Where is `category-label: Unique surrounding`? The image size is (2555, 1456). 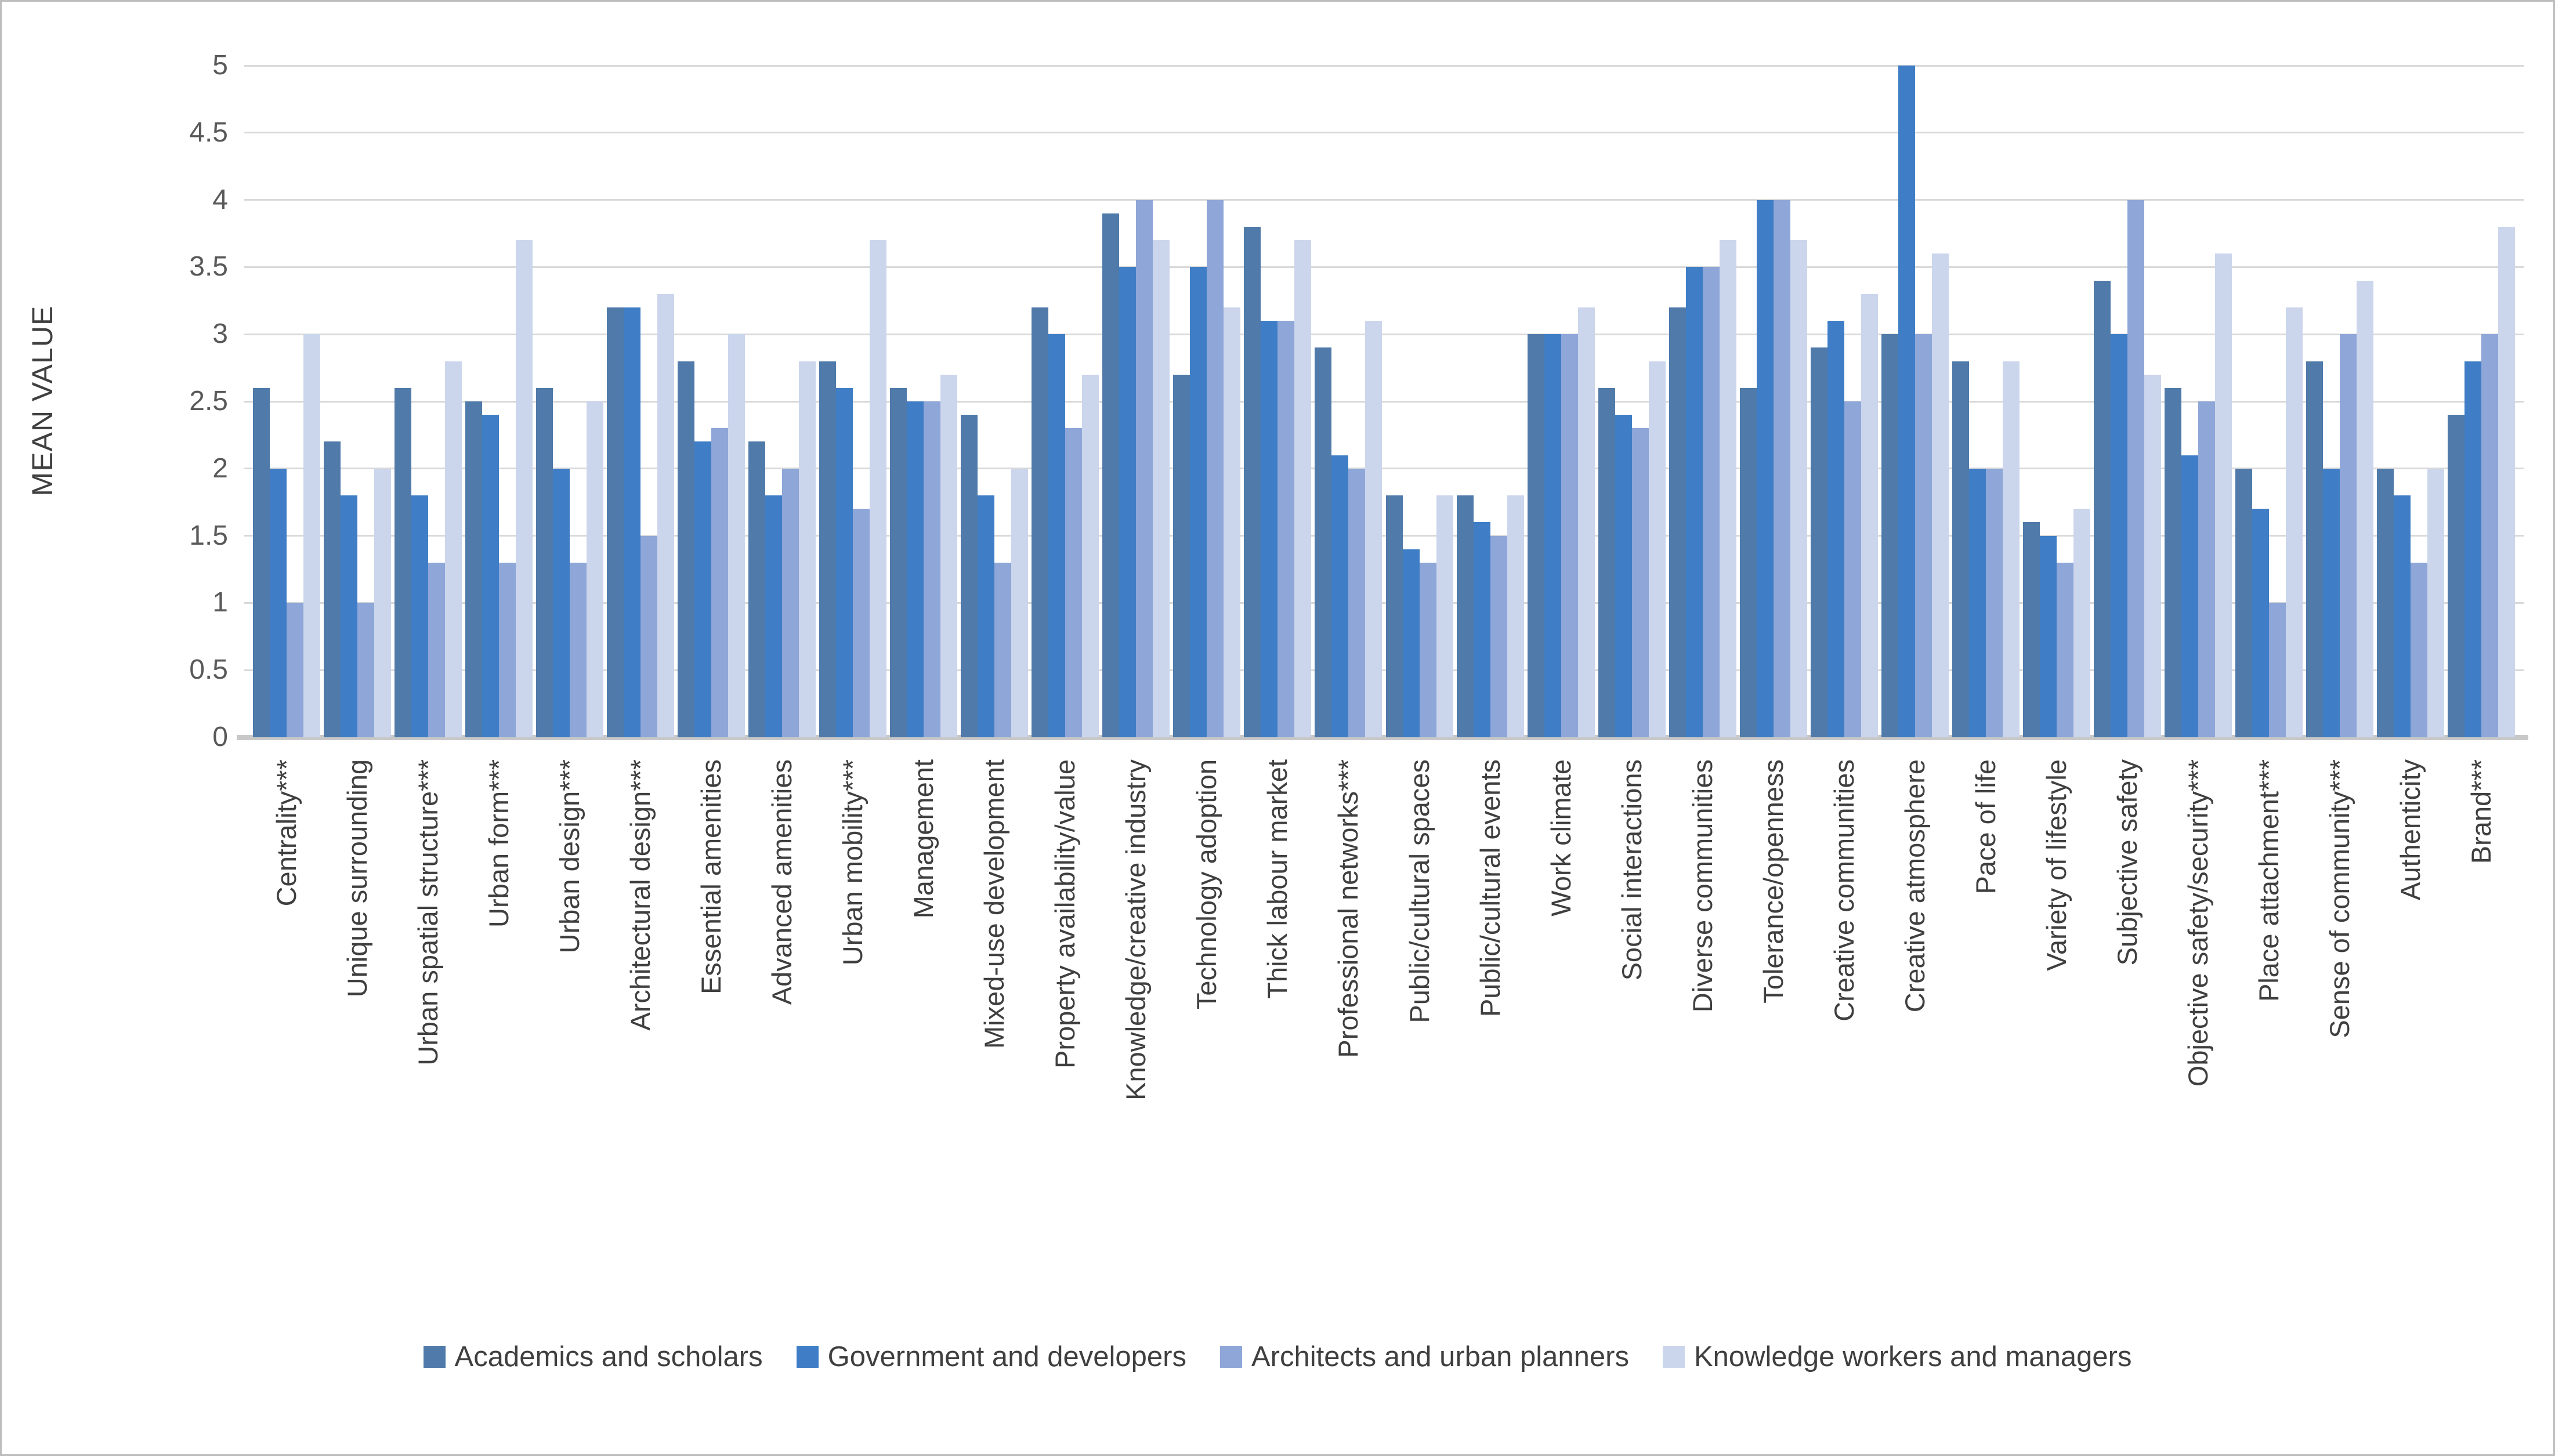 category-label: Unique surrounding is located at coordinates (358, 878).